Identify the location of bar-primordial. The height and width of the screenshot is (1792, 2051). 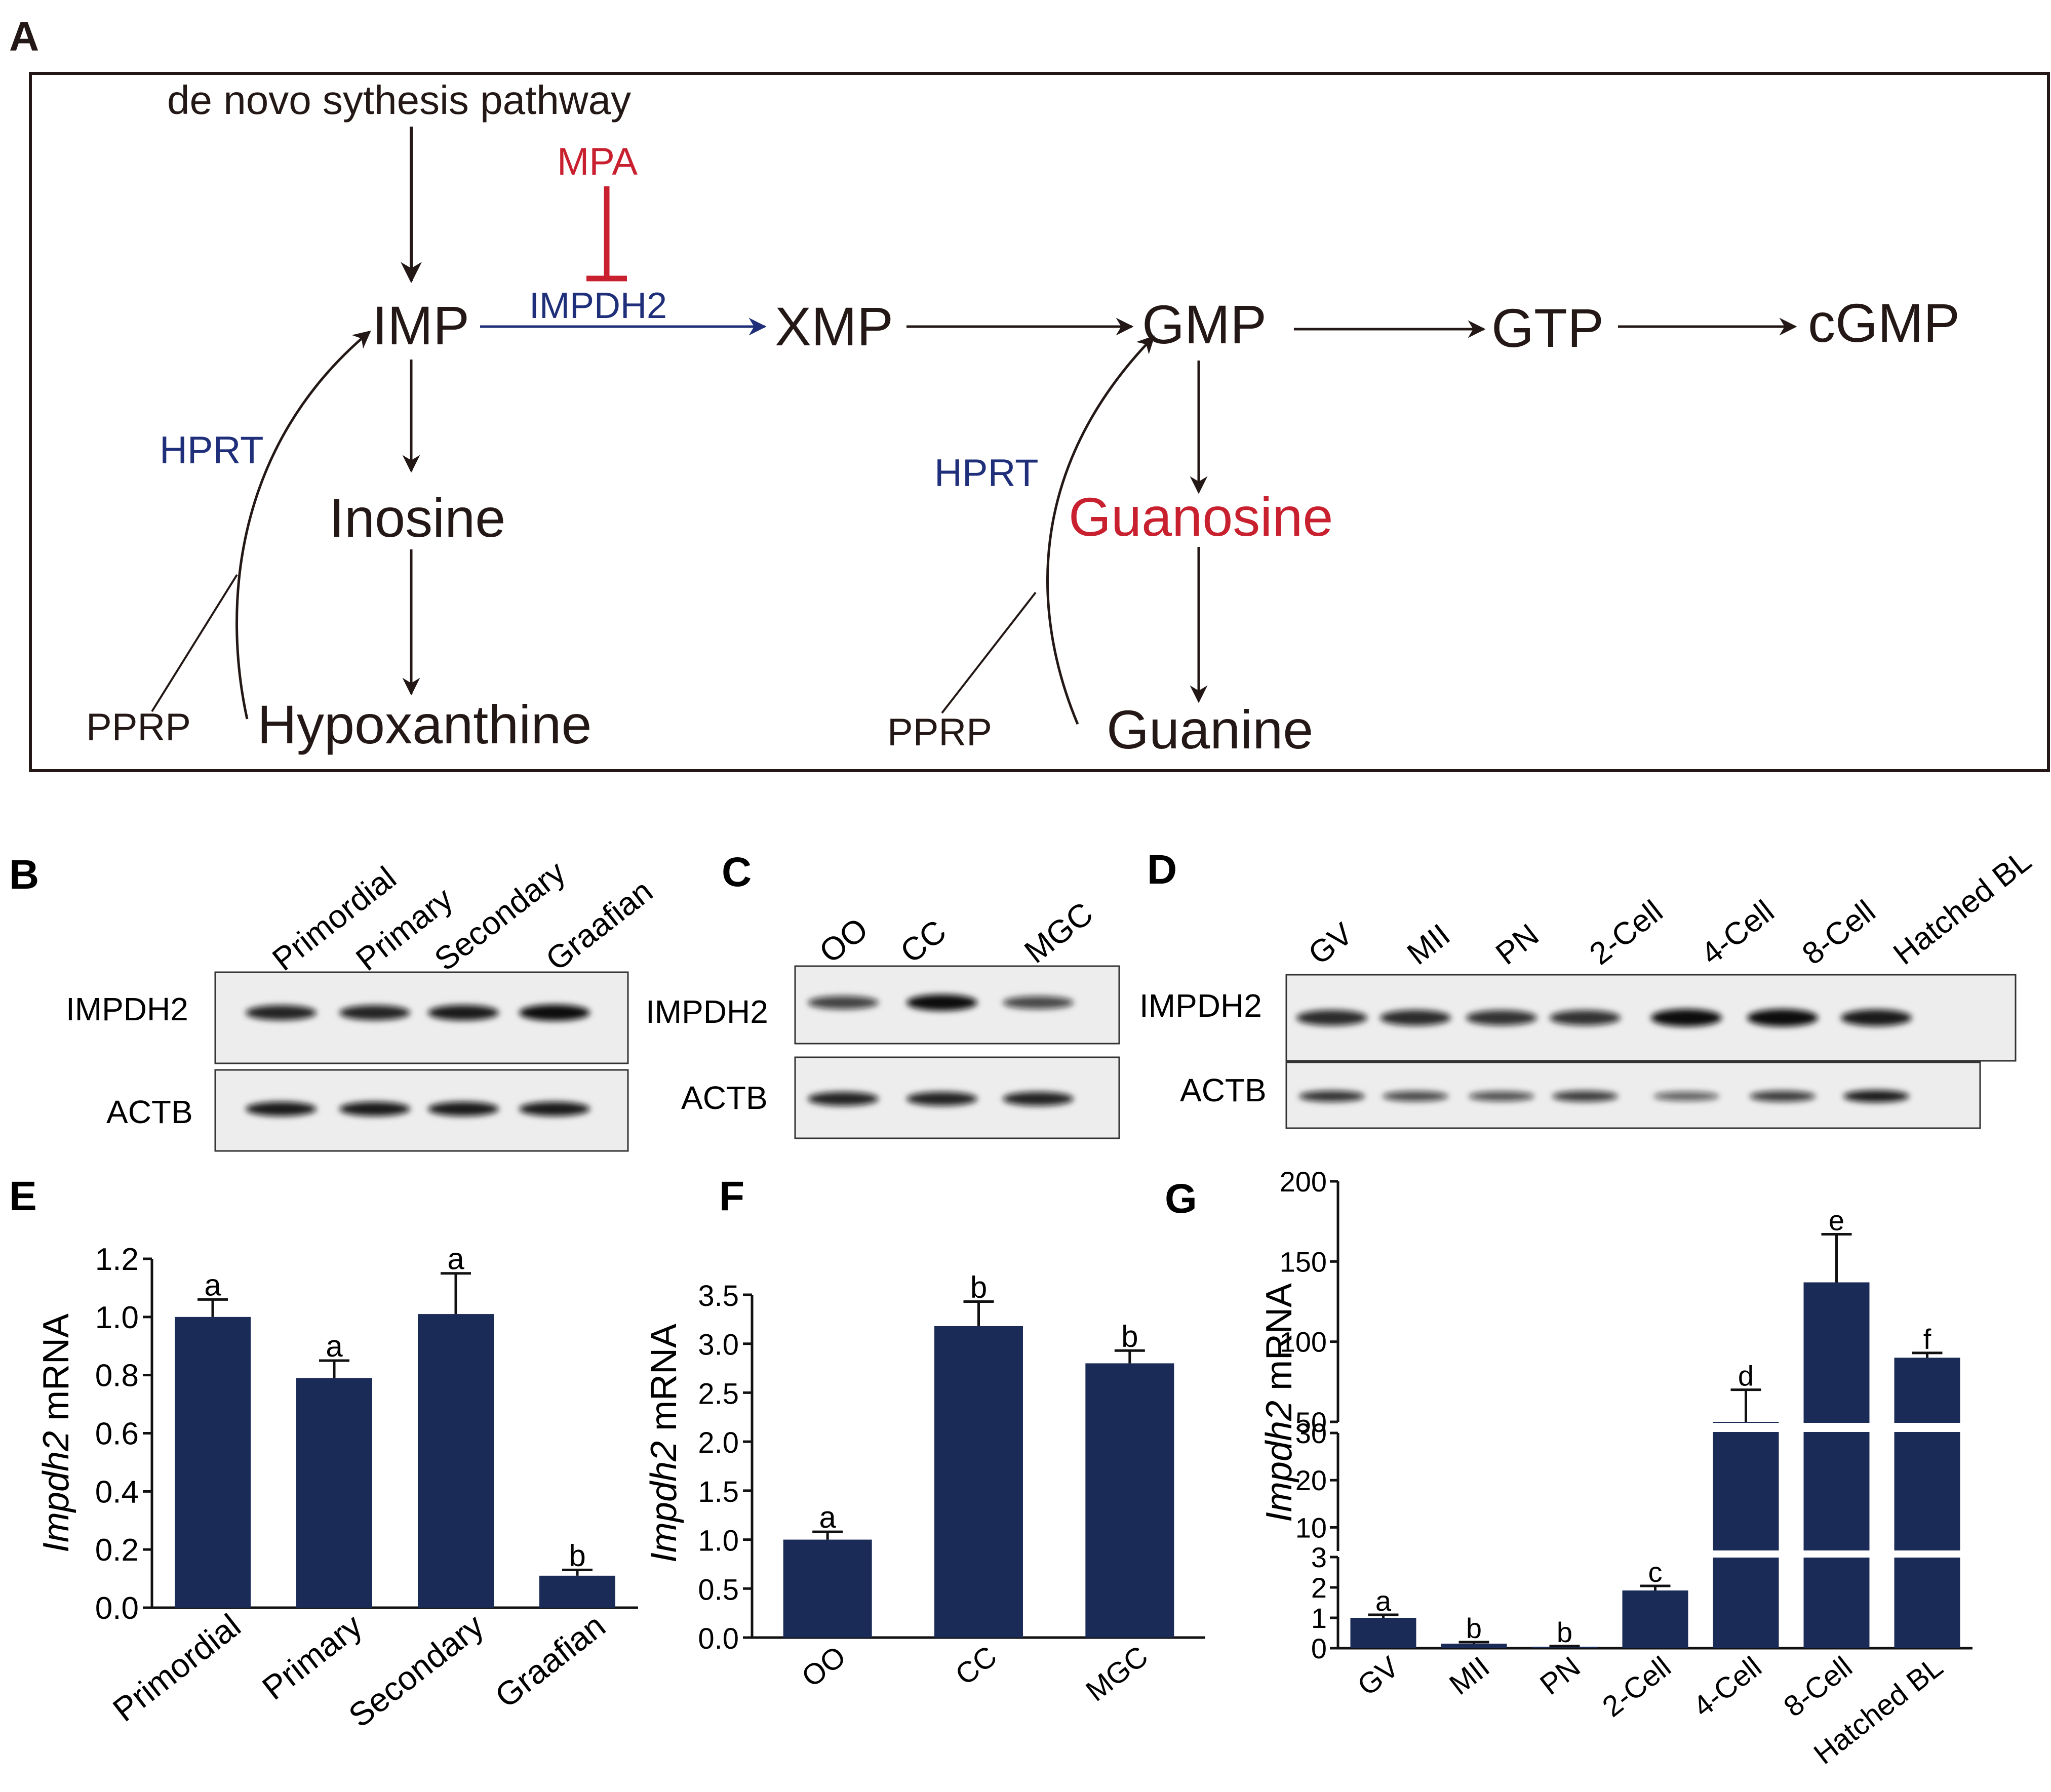
(213, 1462).